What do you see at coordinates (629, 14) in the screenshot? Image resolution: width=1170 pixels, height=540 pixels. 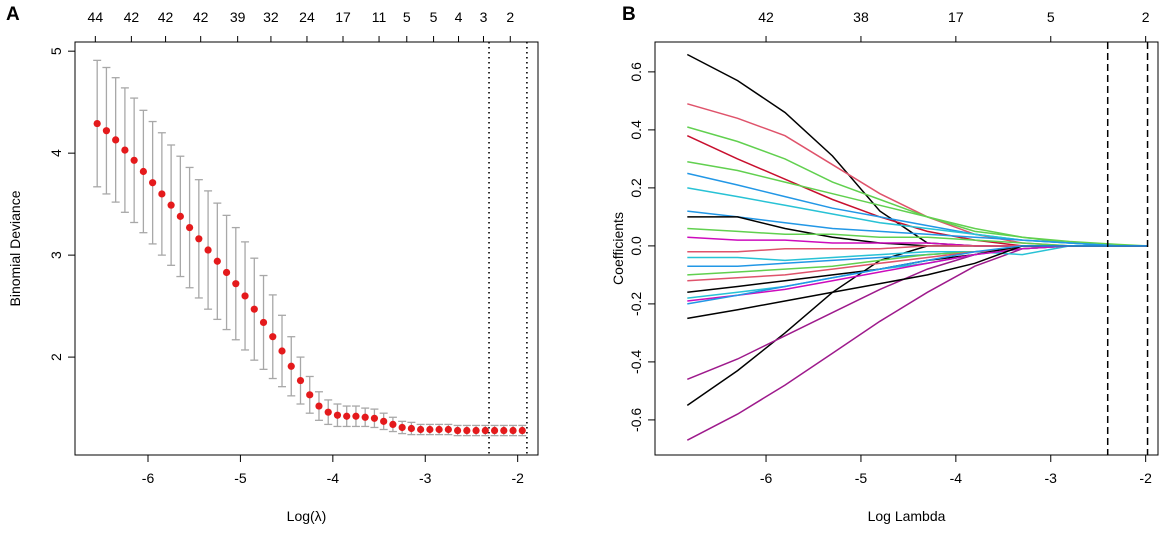 I see `panel-label: B` at bounding box center [629, 14].